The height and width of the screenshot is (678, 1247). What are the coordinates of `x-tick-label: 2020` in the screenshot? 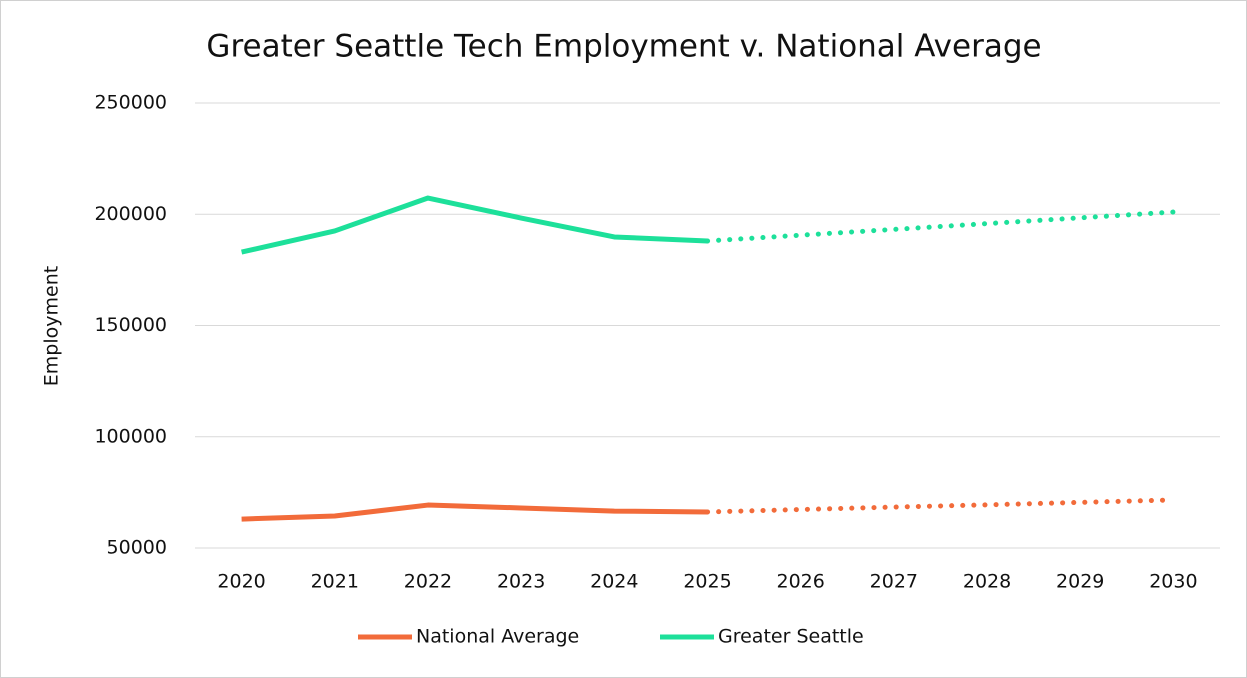 It's located at (241, 582).